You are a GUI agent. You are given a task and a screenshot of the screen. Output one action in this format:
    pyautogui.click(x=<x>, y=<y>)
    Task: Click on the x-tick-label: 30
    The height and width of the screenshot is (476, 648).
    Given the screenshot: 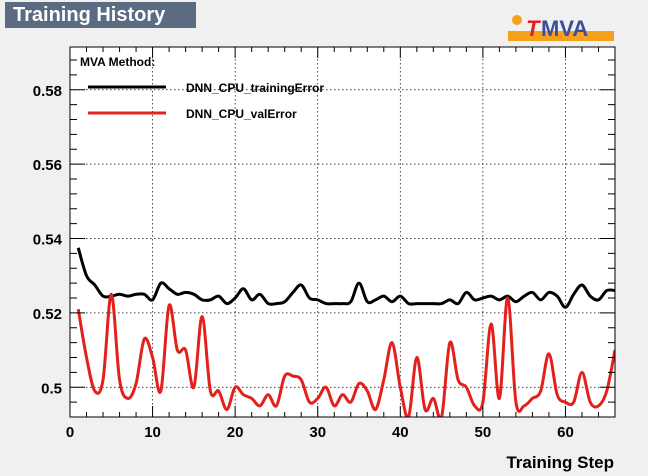 What is the action you would take?
    pyautogui.click(x=317, y=432)
    